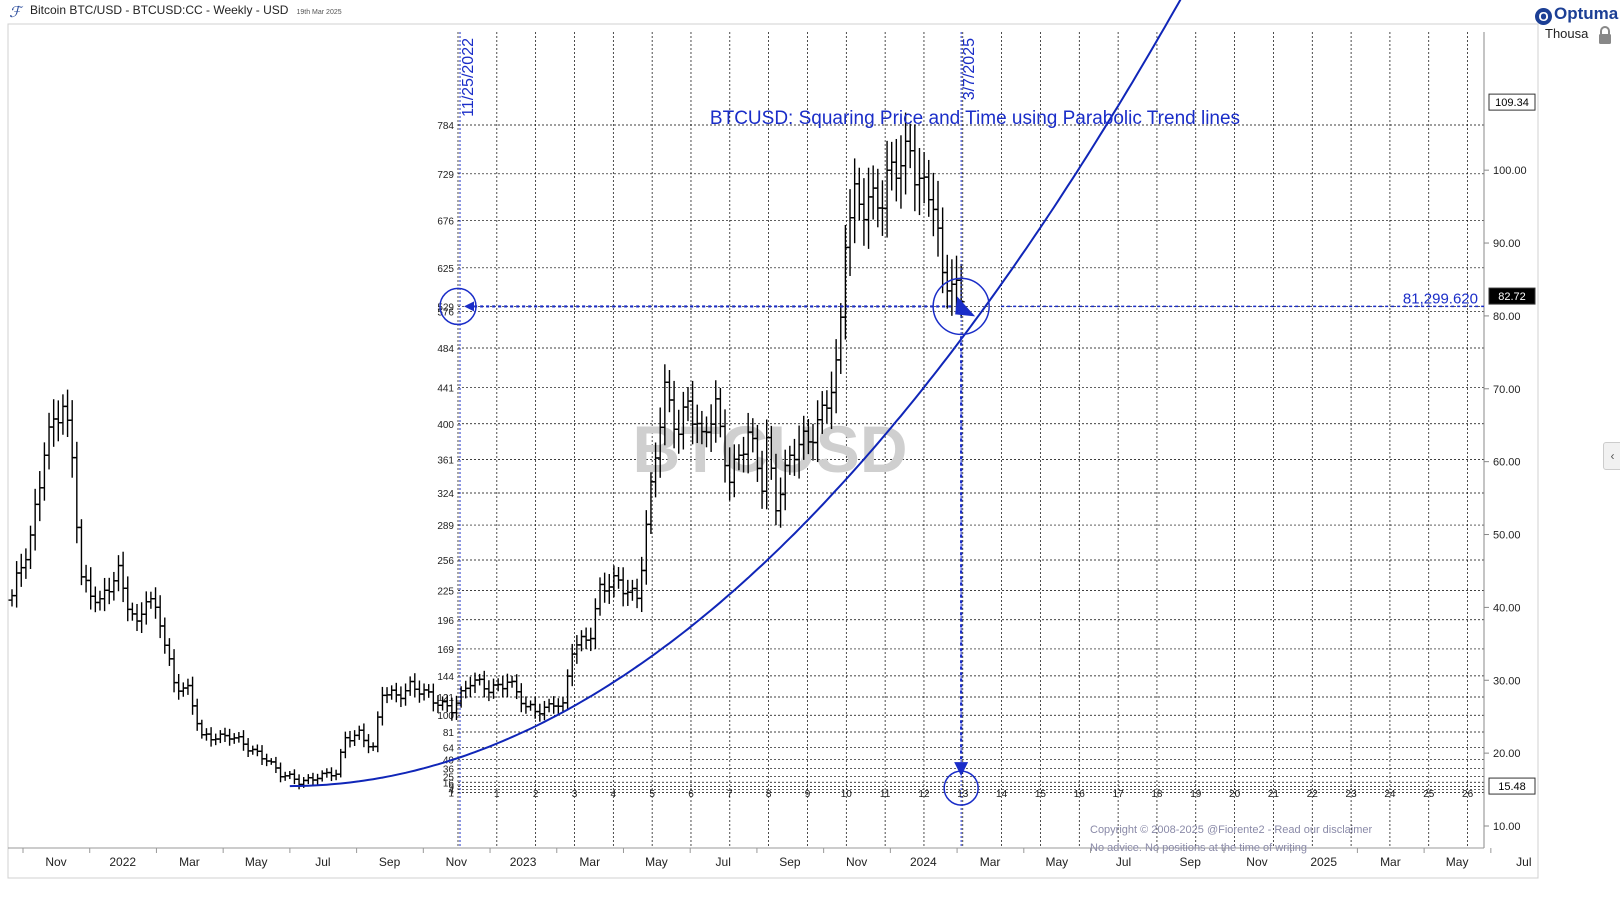 The width and height of the screenshot is (1620, 912). I want to click on time-target-circle, so click(961, 788).